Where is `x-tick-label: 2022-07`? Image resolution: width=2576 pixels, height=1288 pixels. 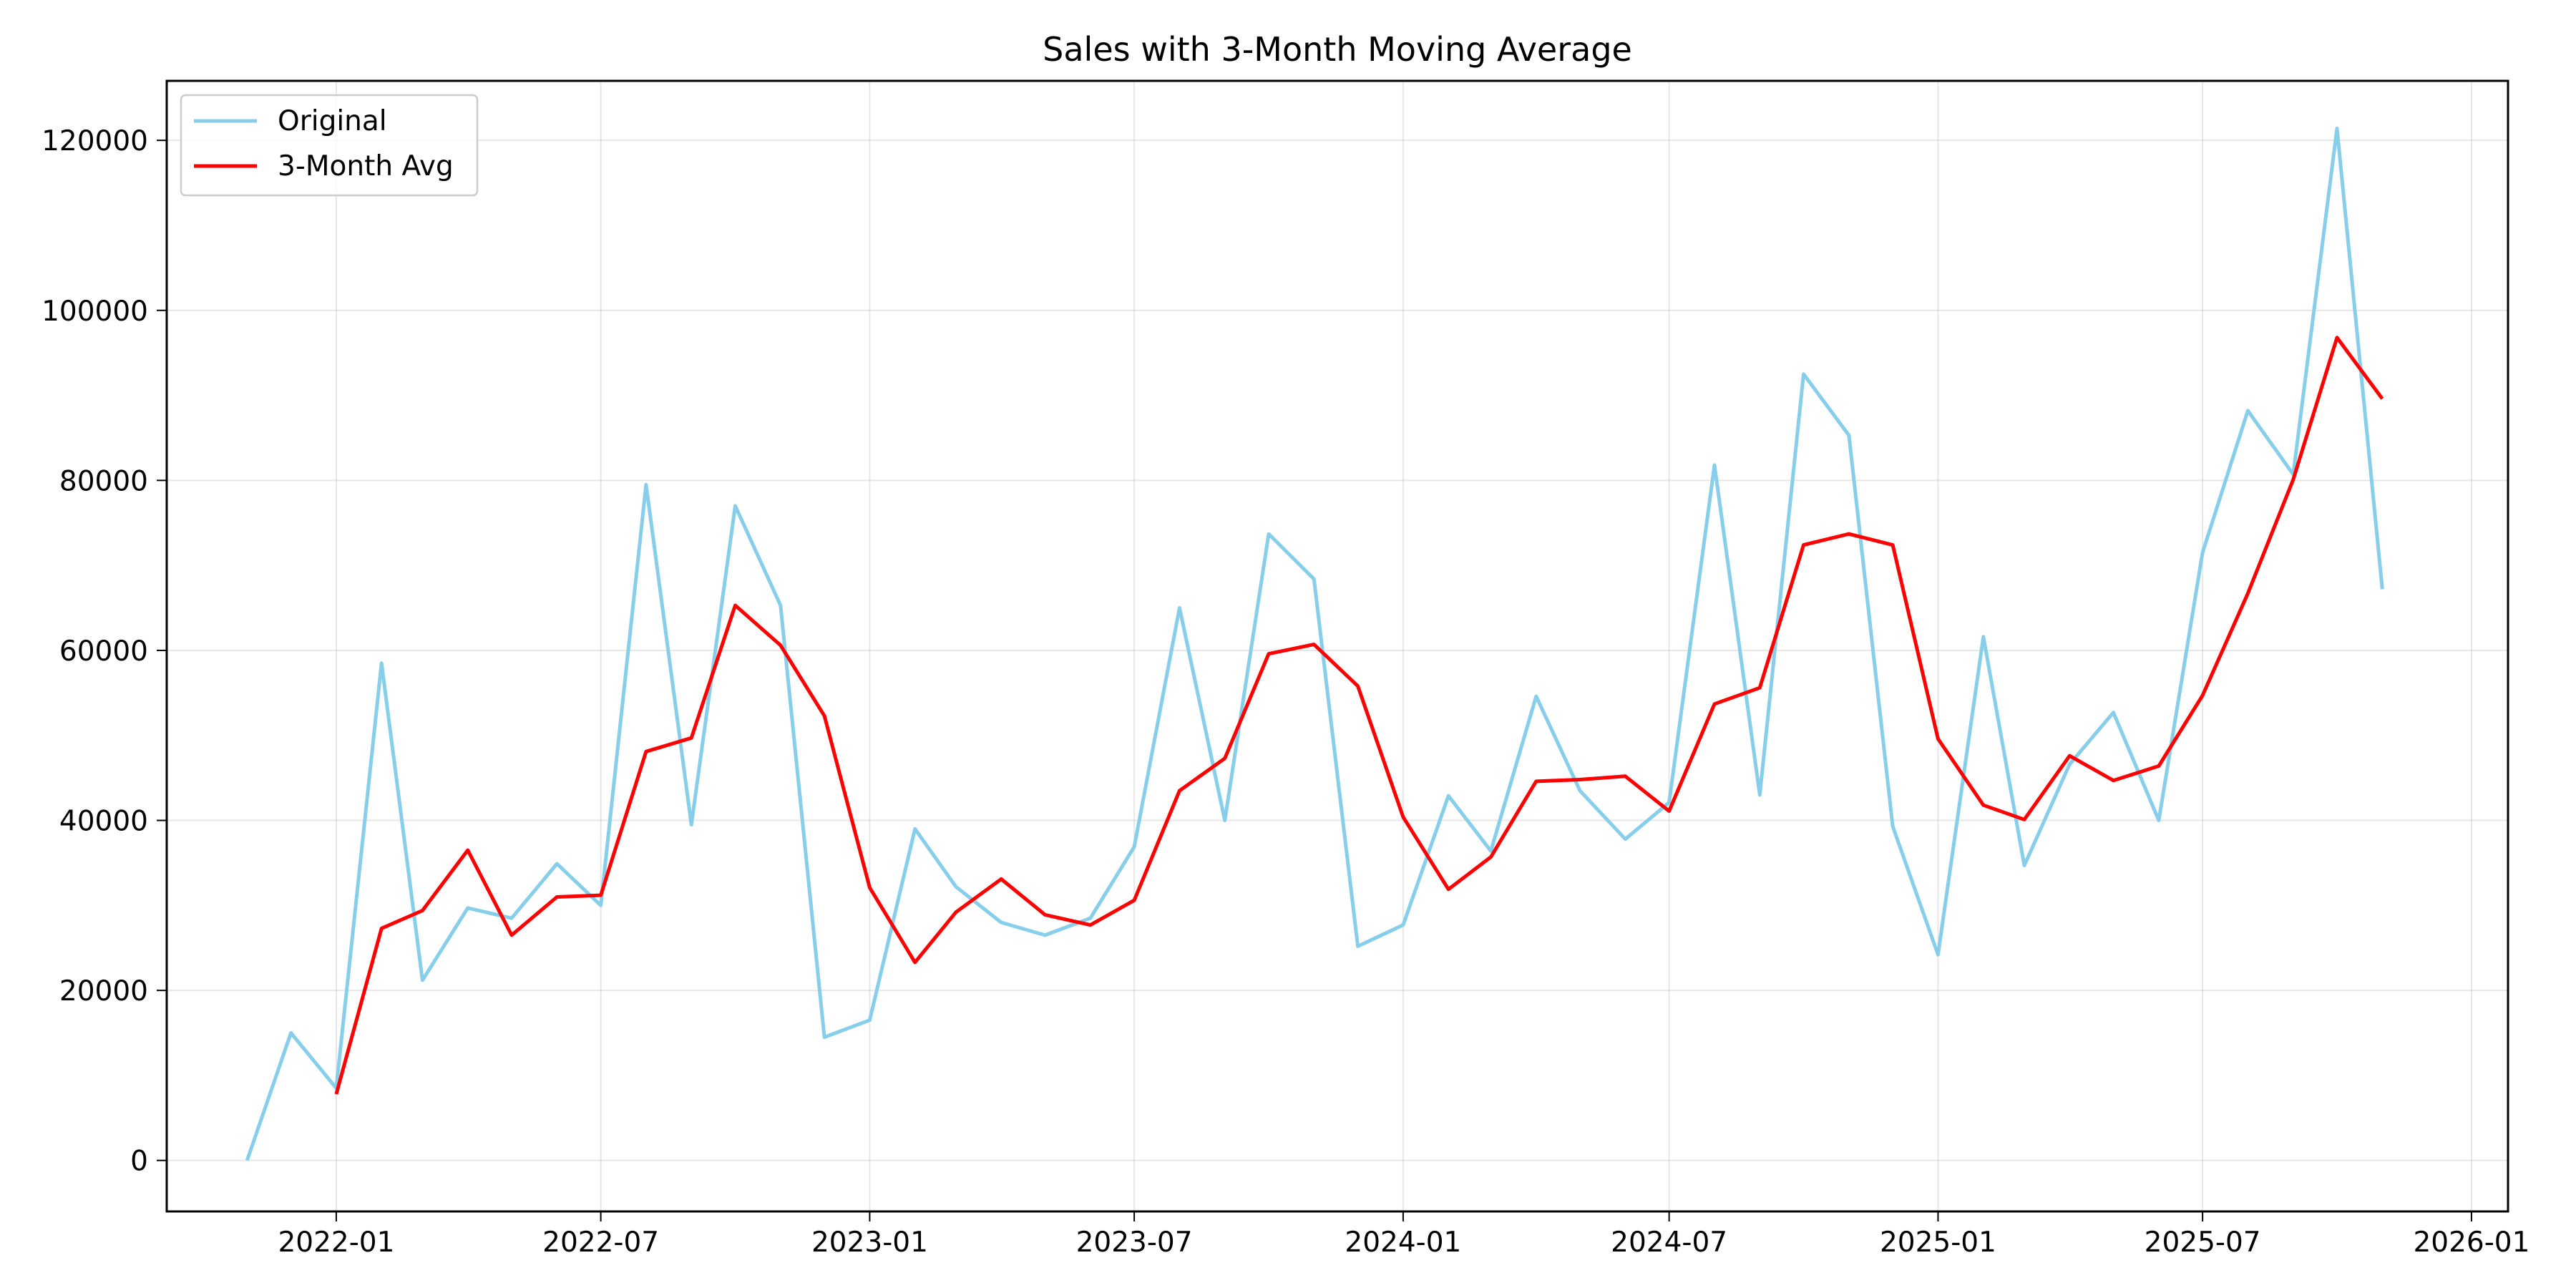 x-tick-label: 2022-07 is located at coordinates (600, 1242).